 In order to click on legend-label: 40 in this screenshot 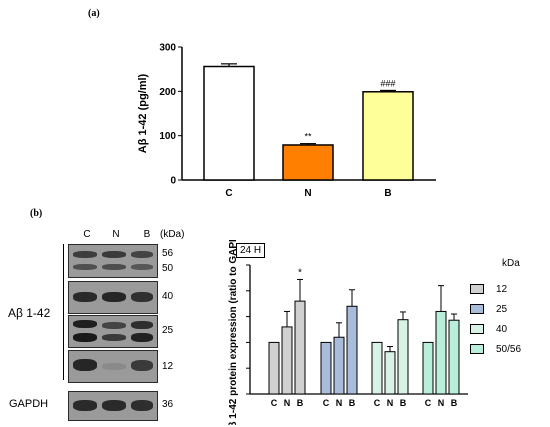, I will do `click(502, 329)`.